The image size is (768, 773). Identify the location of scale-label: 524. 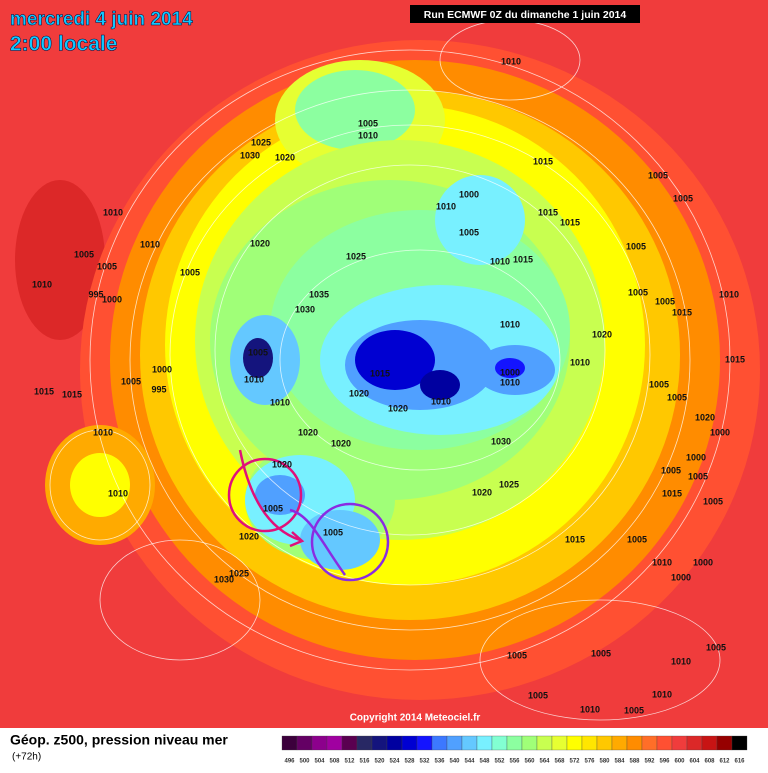
(394, 762).